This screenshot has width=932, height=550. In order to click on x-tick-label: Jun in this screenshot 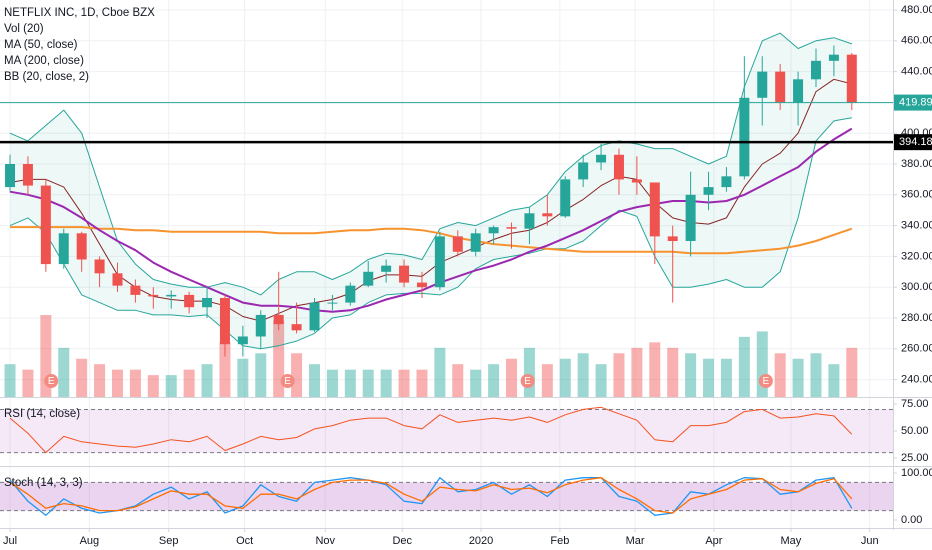, I will do `click(870, 541)`.